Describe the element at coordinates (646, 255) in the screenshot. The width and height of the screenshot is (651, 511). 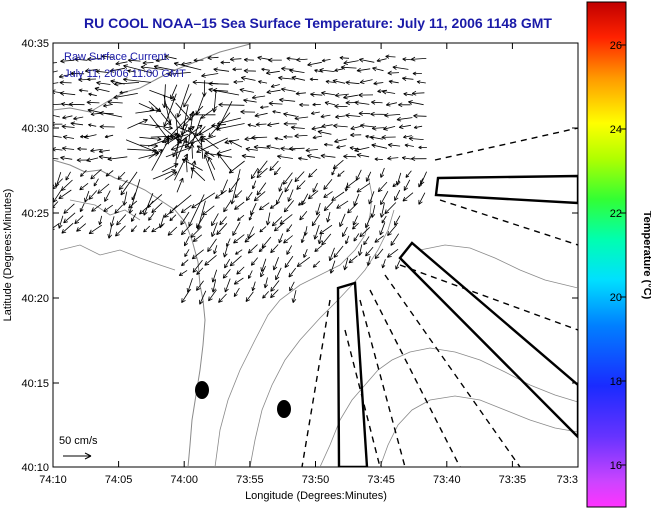
I see `colorbar-label: Temperature (°C)` at that location.